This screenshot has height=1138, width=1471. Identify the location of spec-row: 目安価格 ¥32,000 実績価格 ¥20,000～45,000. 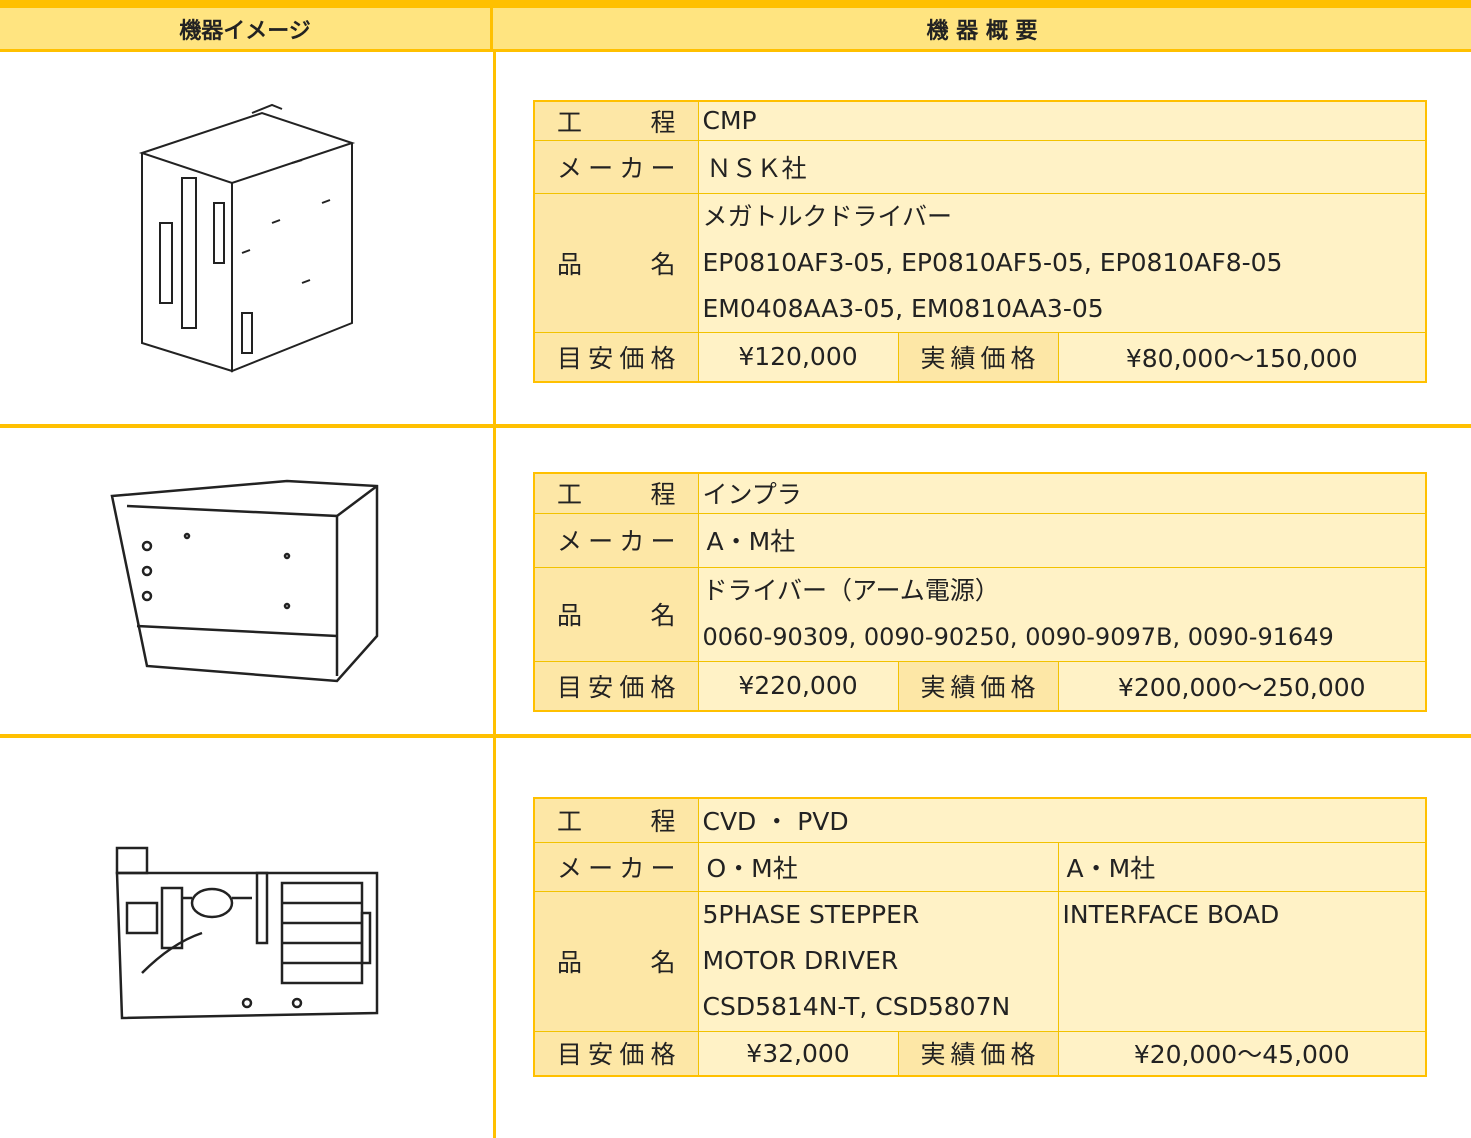
(980, 1053).